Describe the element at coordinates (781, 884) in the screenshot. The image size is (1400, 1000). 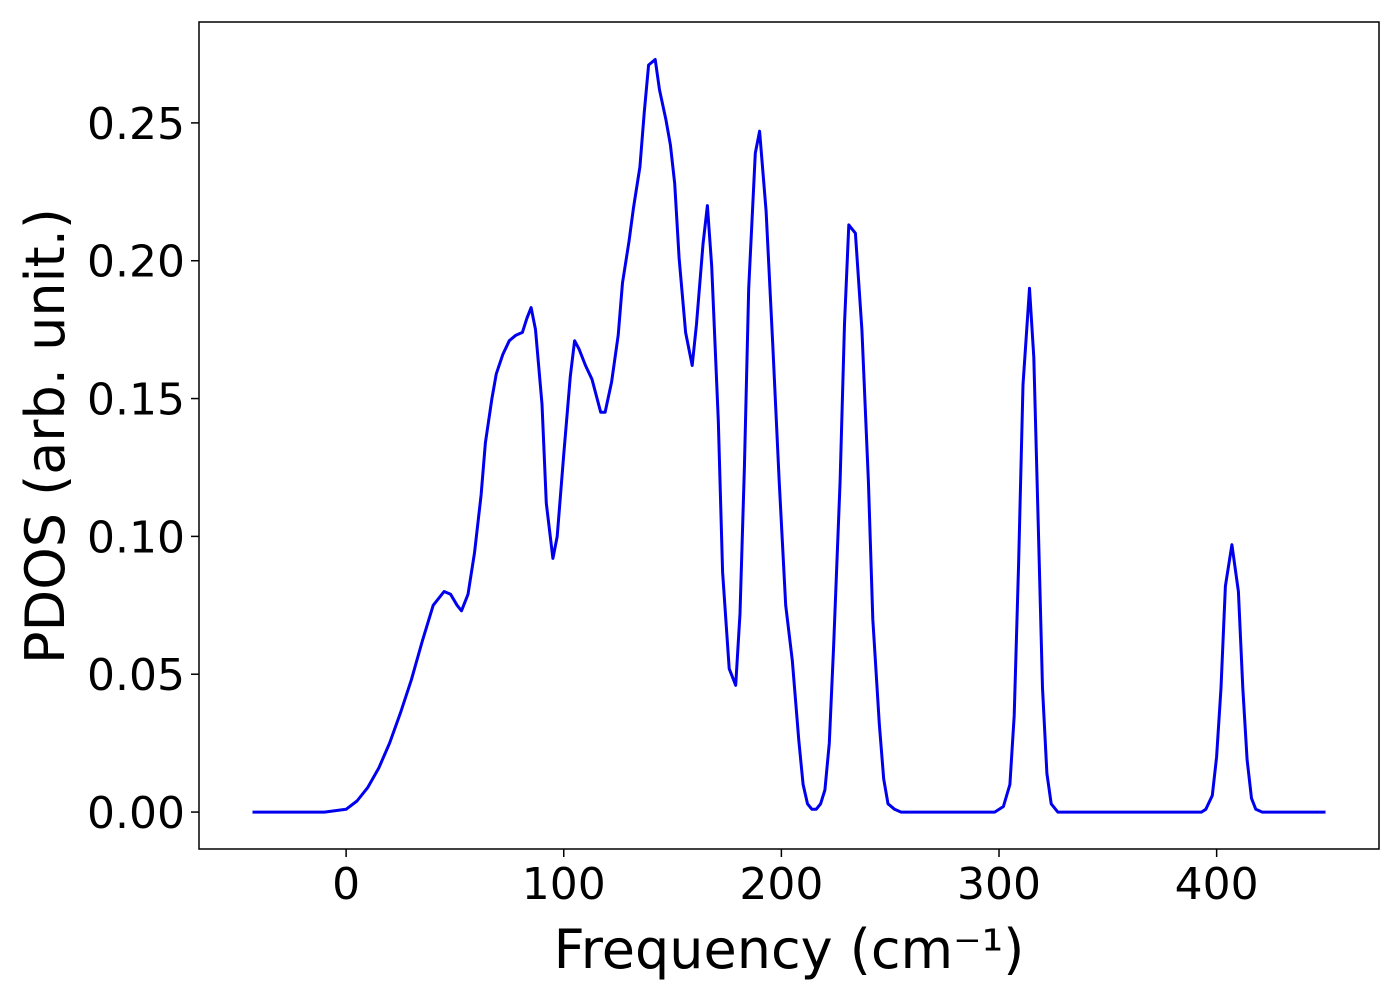
I see `x-tick-label: 200` at that location.